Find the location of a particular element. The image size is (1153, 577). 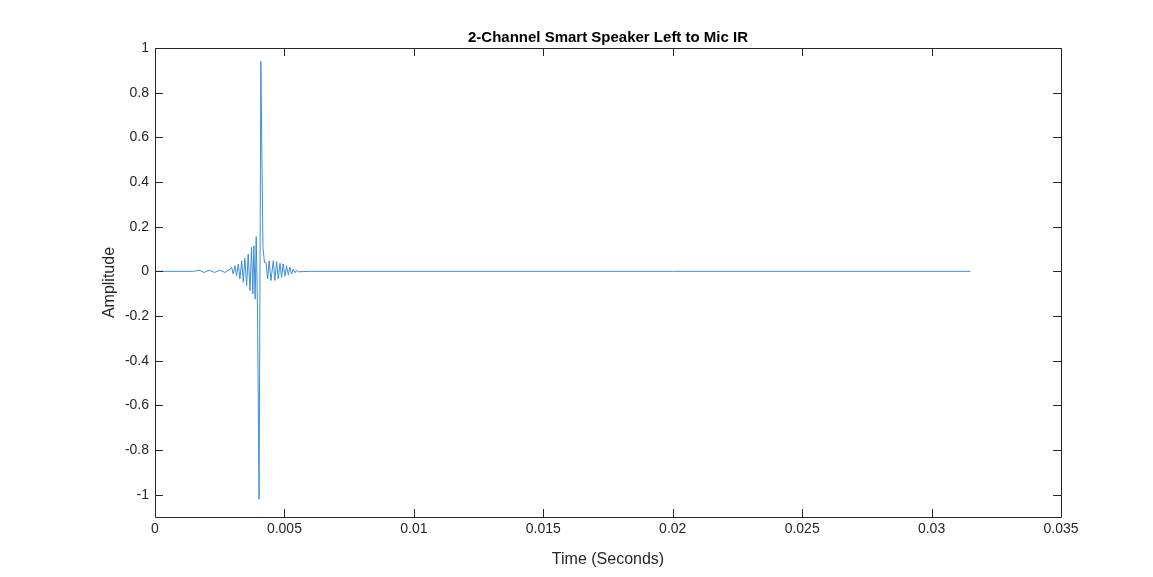

y-tick-label: -0.4 is located at coordinates (137, 359).